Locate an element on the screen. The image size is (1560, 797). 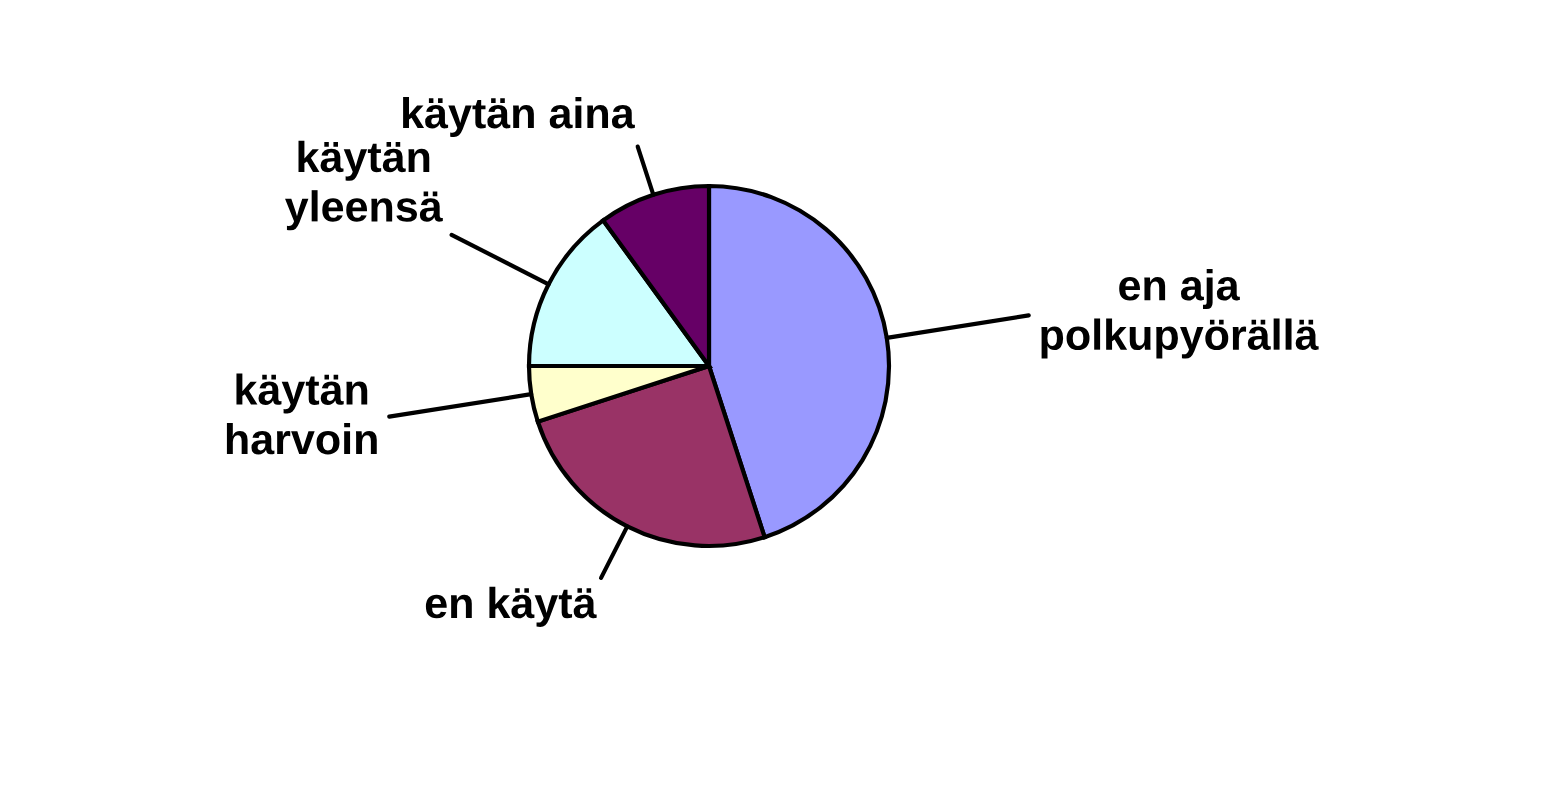
slice-label: käytän yleensä is located at coordinates (364, 185).